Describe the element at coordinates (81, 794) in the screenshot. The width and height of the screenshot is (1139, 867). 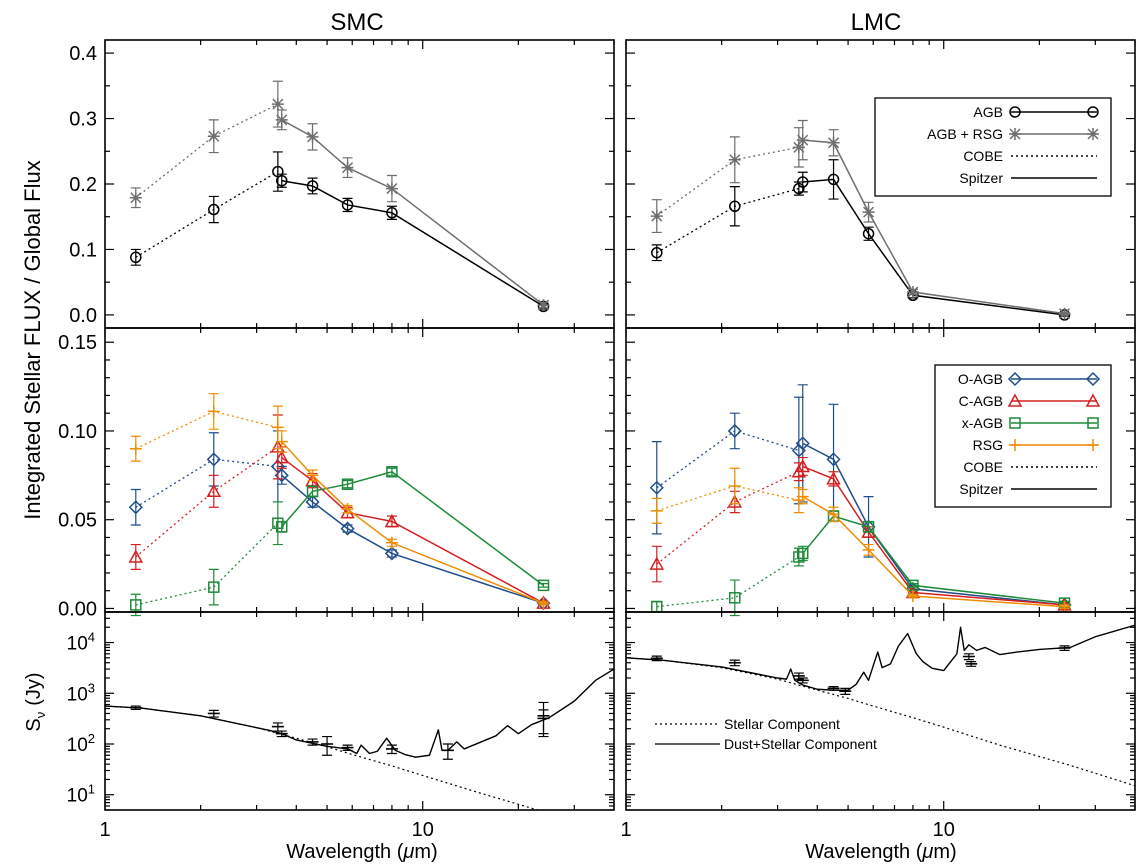
I see `y-tick-label: 10¹` at that location.